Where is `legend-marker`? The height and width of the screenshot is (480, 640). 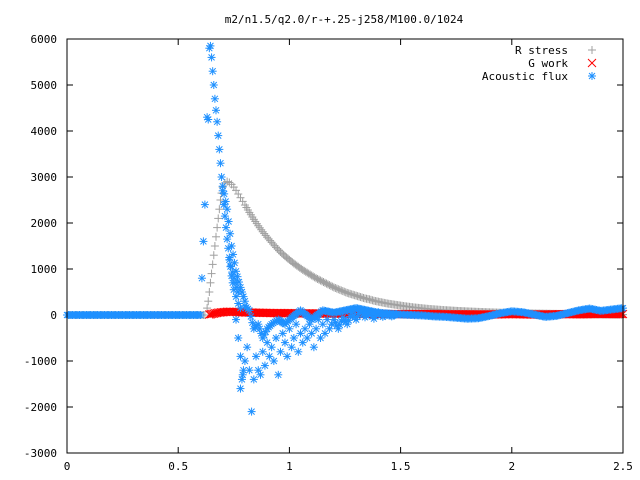 legend-marker is located at coordinates (592, 63).